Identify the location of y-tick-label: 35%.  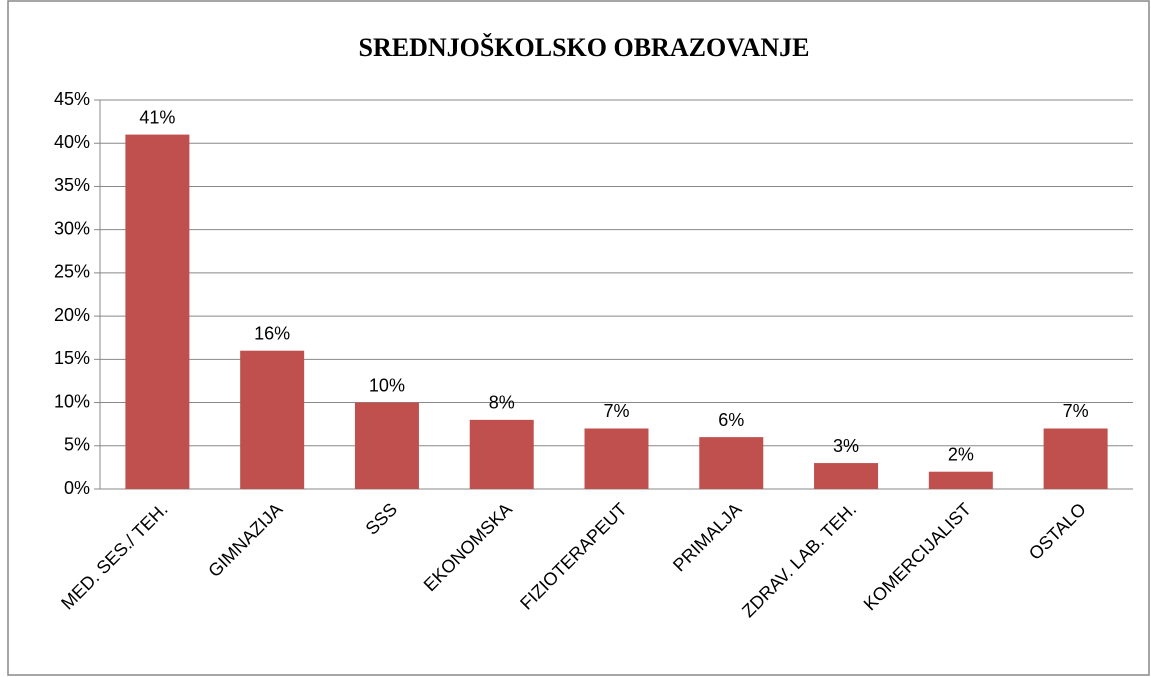
(72, 185).